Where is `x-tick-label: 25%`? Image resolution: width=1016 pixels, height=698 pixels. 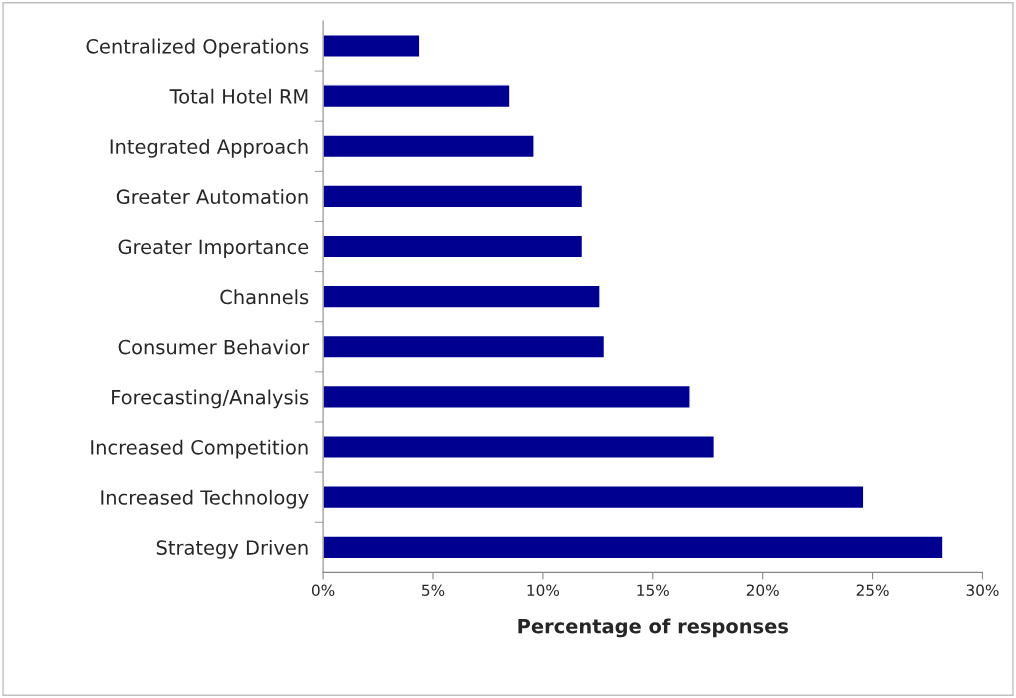 x-tick-label: 25% is located at coordinates (872, 590).